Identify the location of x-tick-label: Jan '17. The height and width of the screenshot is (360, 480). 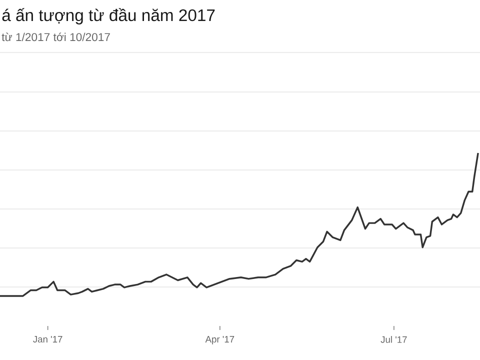
(47, 339).